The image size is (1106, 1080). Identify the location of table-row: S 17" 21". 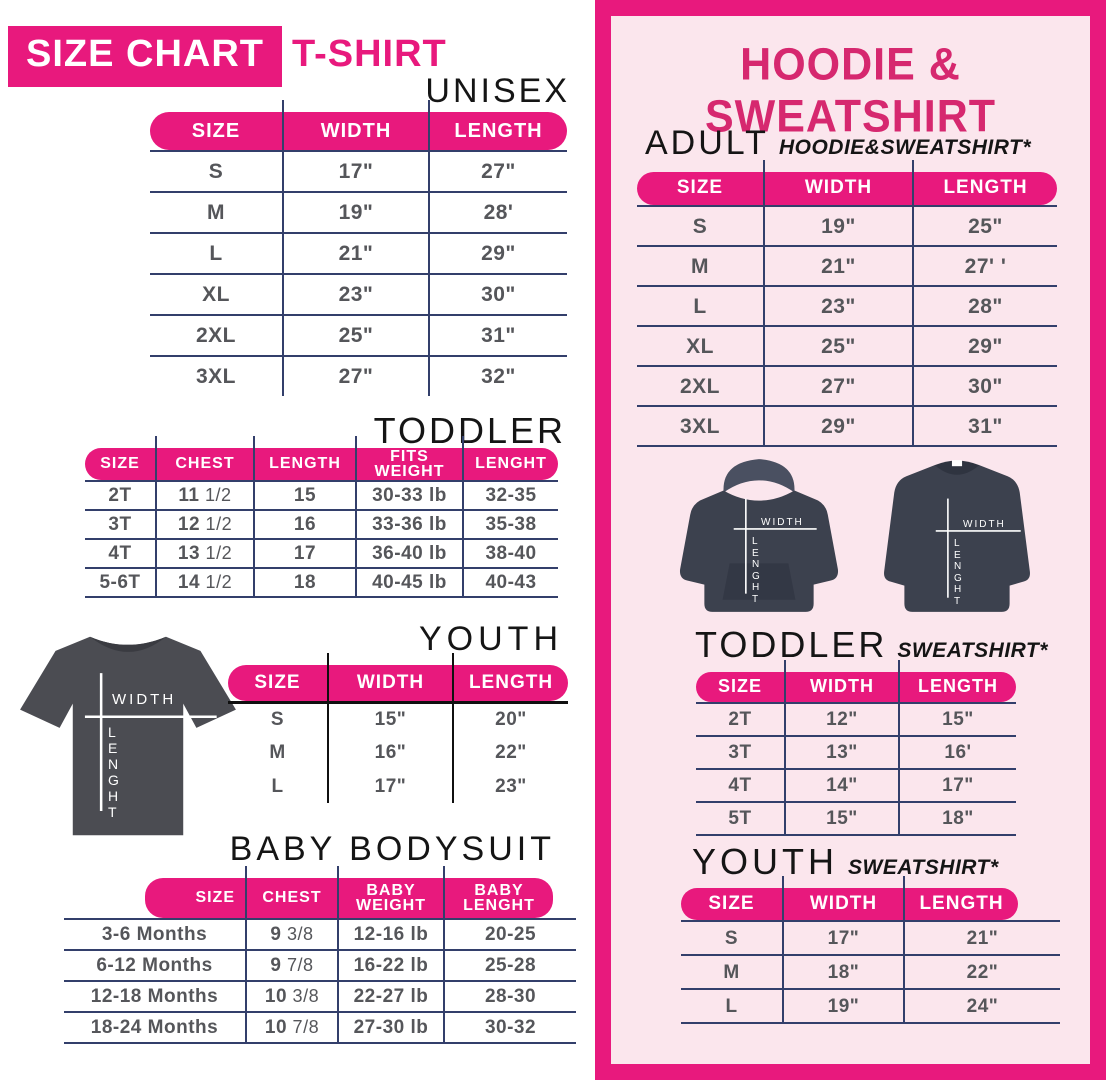
(870, 937).